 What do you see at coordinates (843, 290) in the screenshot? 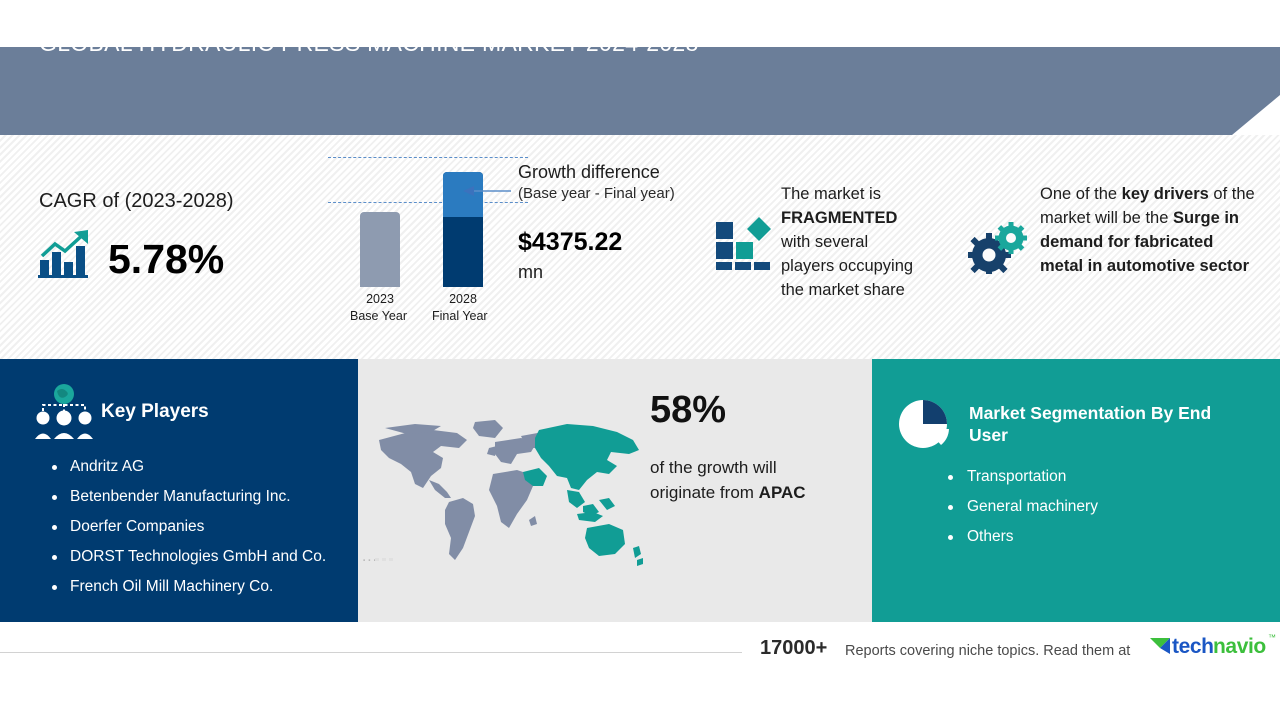
I see `fragmented-line4: the market share` at bounding box center [843, 290].